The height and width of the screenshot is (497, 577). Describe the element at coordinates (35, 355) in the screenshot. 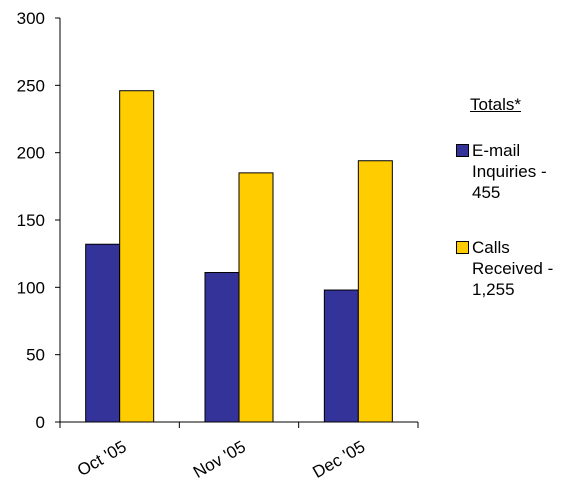

I see `y-tick-label: 50` at that location.